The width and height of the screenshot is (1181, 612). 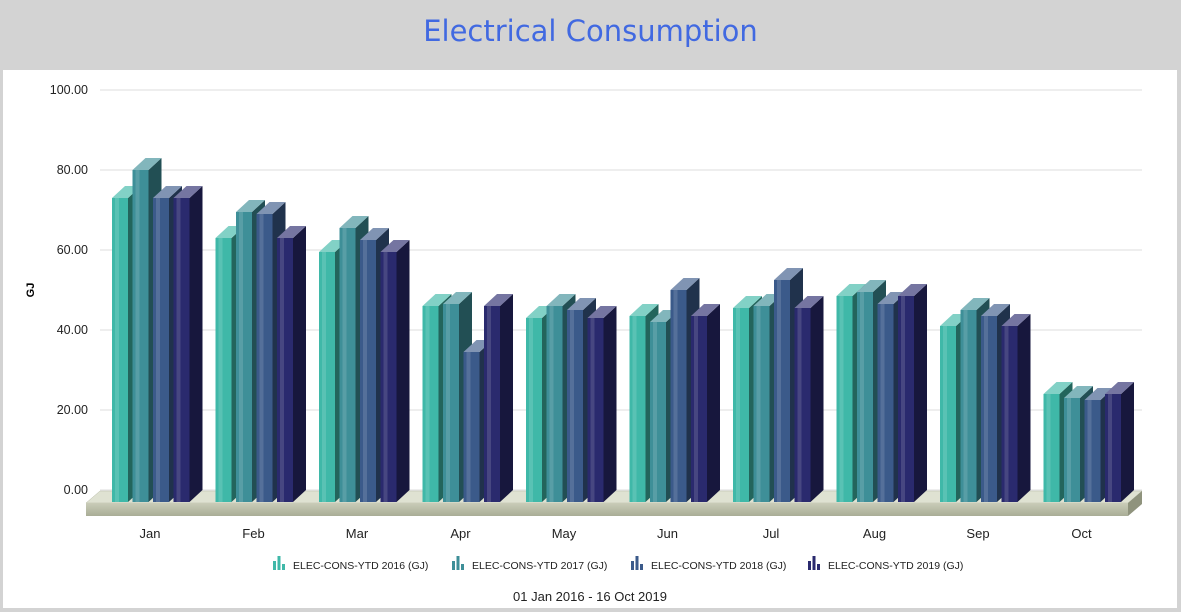 I want to click on y-tick-label: 20.00, so click(x=72, y=410).